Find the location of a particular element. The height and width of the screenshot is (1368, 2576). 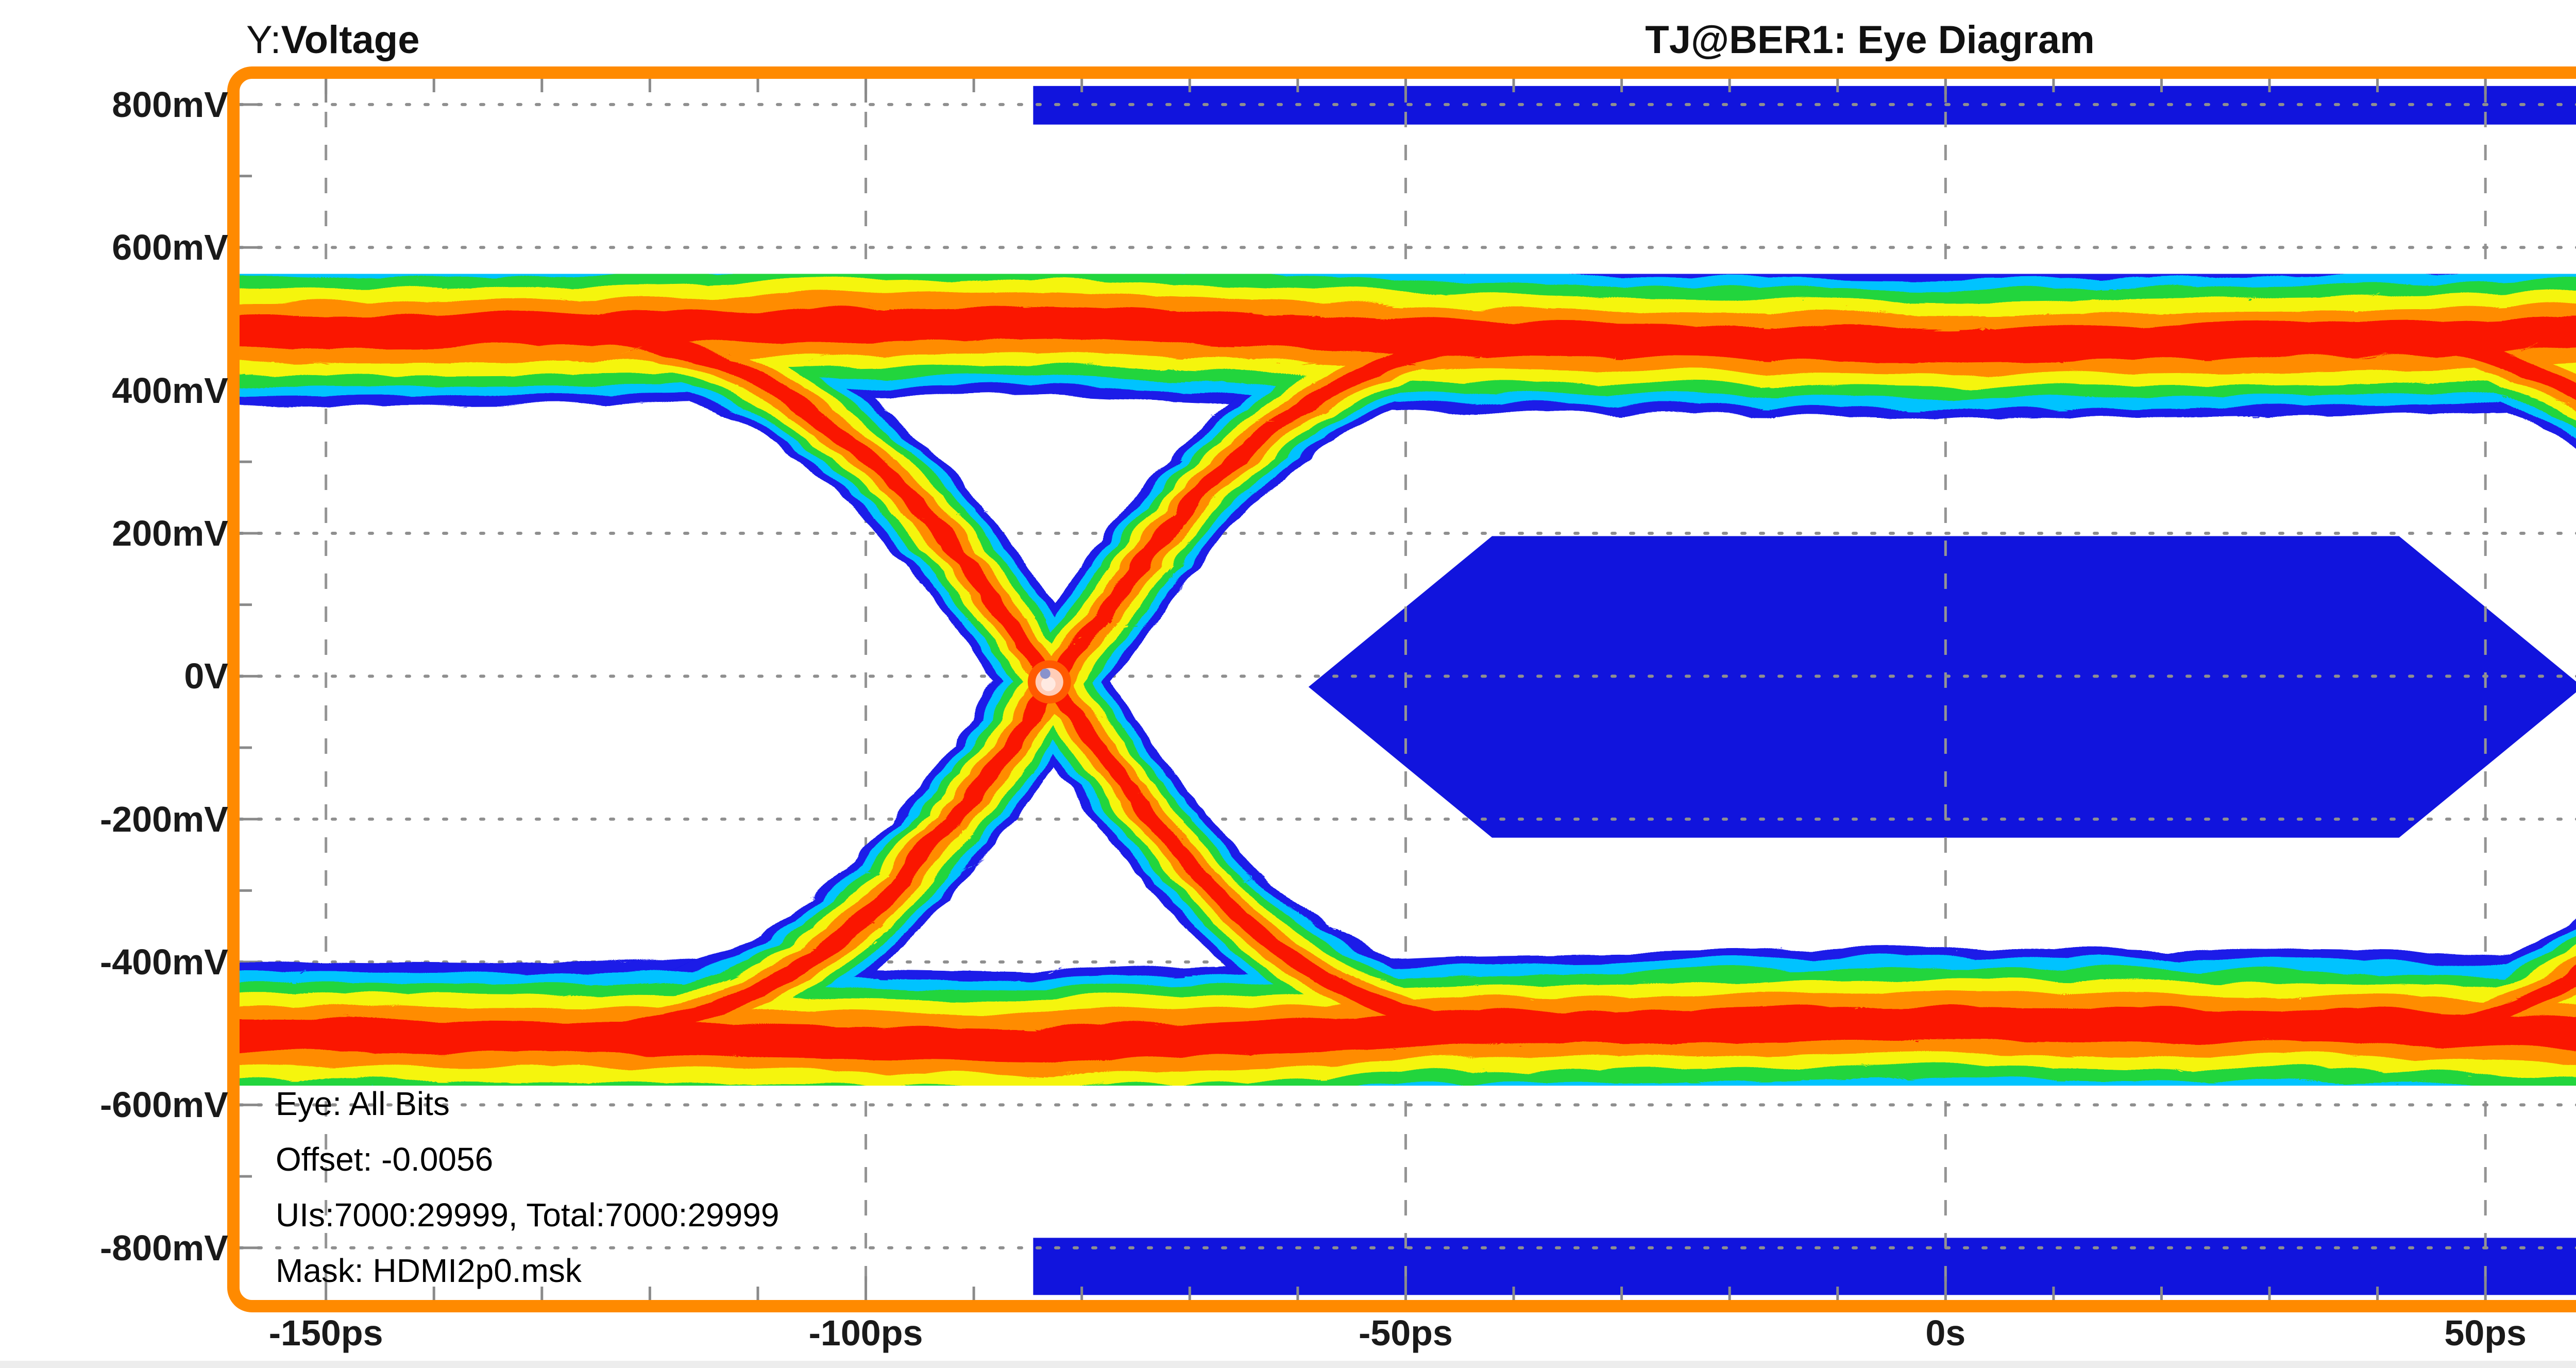

y-tick-label-800mV: 800mV is located at coordinates (170, 104).